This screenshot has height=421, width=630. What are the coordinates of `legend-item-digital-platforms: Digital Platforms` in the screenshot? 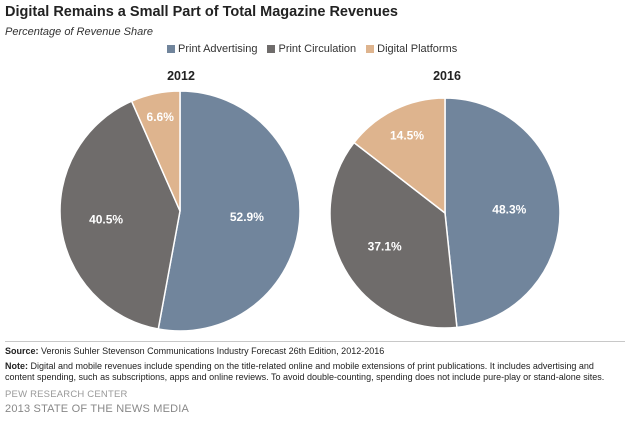 It's located at (411, 49).